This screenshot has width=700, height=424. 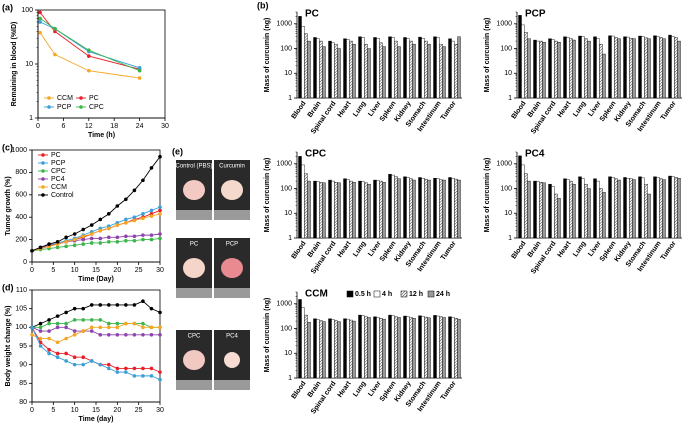 What do you see at coordinates (139, 270) in the screenshot?
I see `x-tick-label: 25` at bounding box center [139, 270].